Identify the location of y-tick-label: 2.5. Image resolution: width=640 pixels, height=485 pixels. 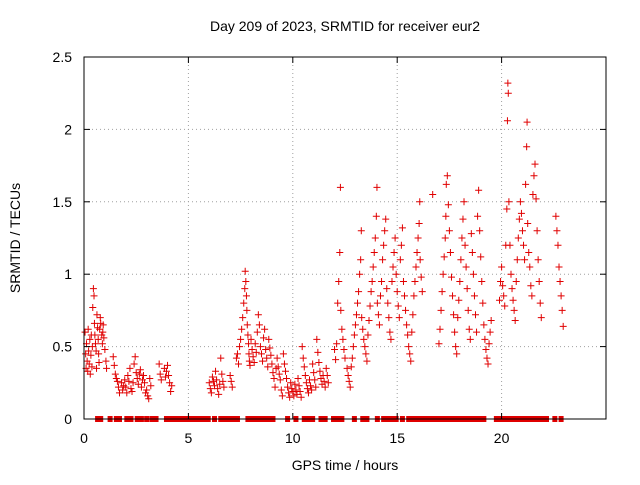
(63, 57).